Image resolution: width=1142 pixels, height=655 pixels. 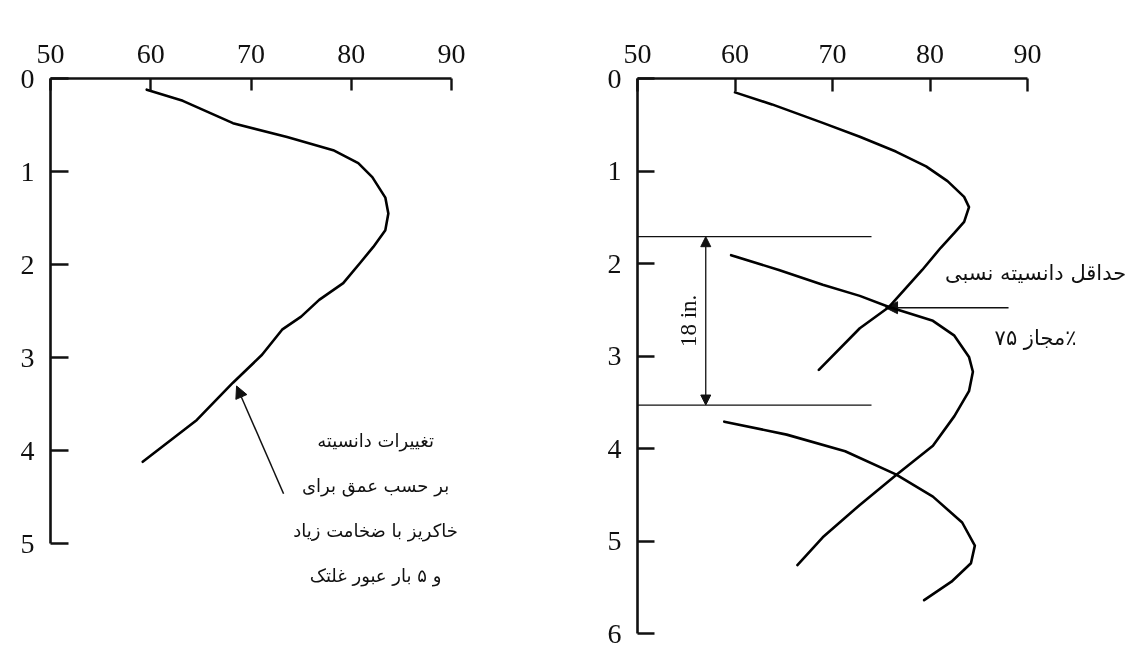 What do you see at coordinates (614, 633) in the screenshot?
I see `y-tick-label: 6` at bounding box center [614, 633].